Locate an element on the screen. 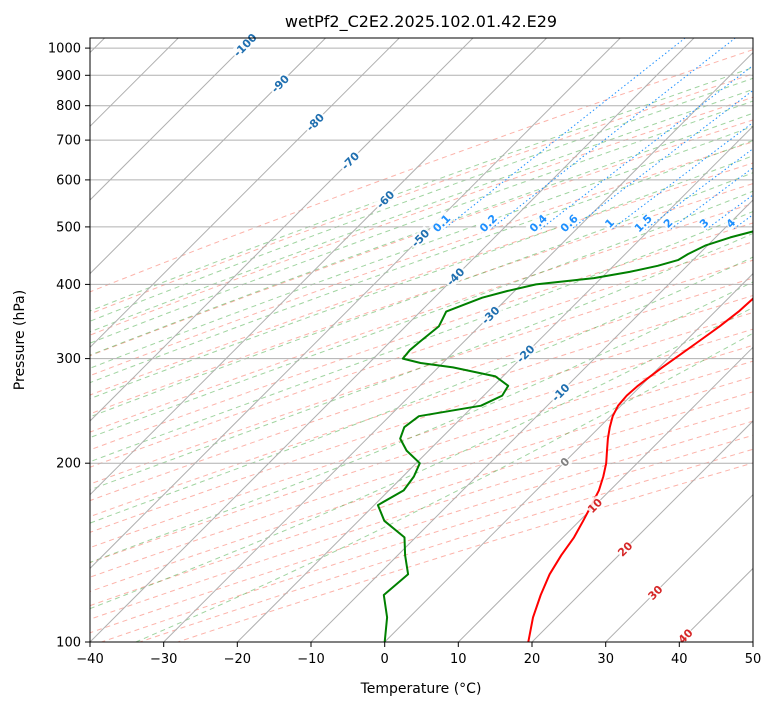 Image resolution: width=775 pixels, height=712 pixels. x-tick-label: 30 is located at coordinates (605, 659).